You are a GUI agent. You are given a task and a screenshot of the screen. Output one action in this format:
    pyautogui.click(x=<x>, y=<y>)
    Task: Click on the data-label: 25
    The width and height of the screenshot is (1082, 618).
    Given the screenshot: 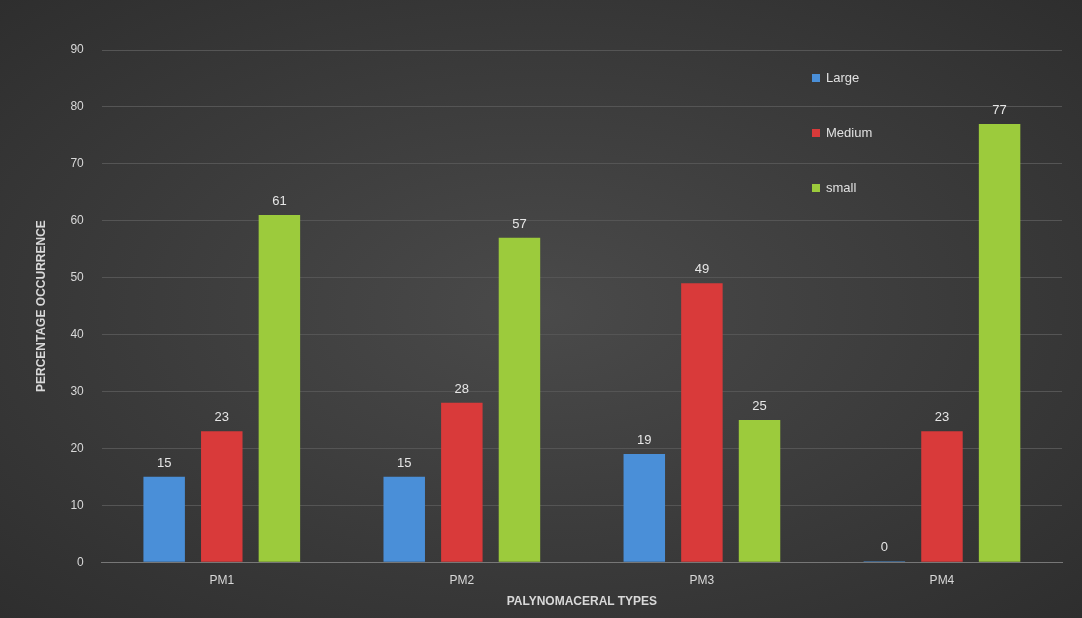 What is the action you would take?
    pyautogui.click(x=759, y=405)
    